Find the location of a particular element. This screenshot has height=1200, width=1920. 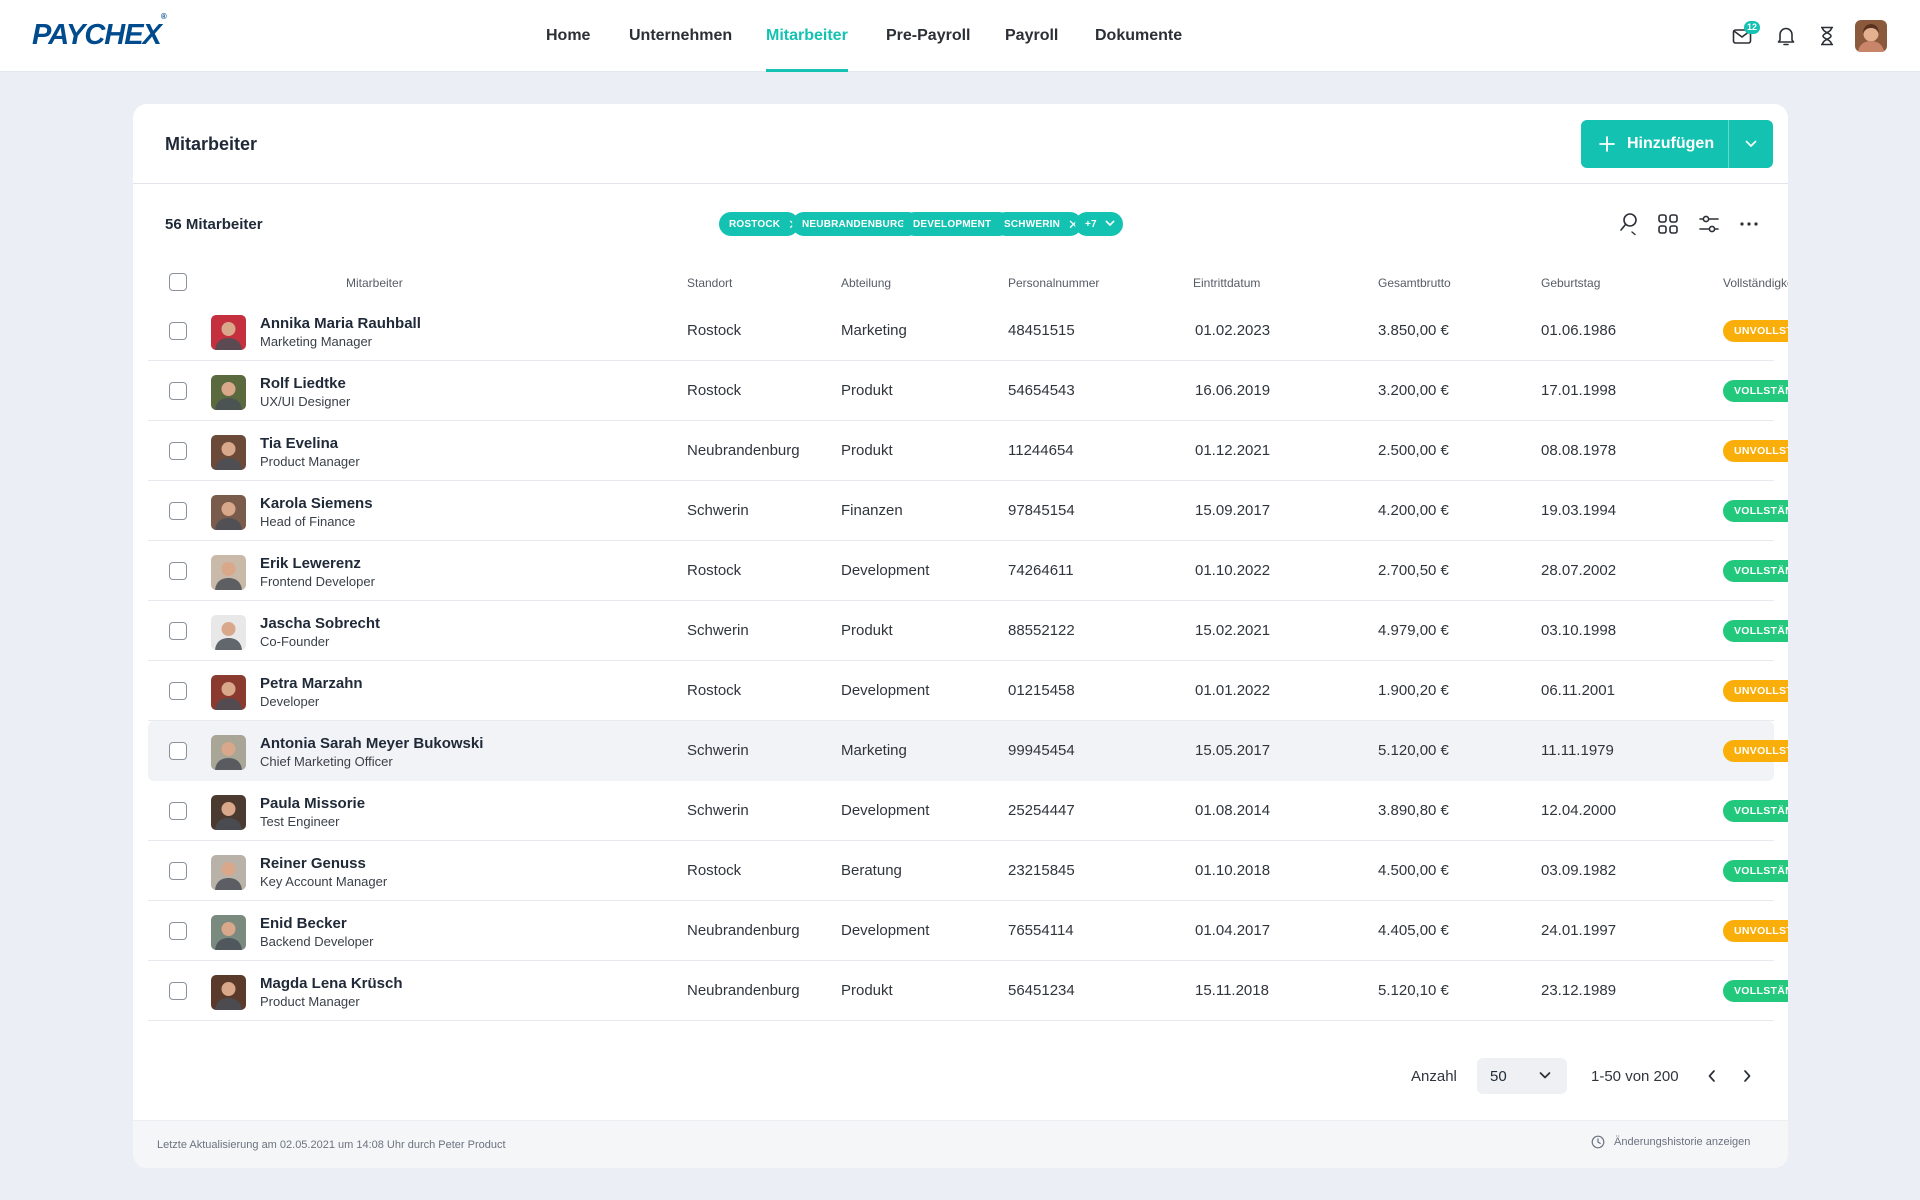

nav-item-pre-payroll: Pre-Payroll is located at coordinates (928, 35).